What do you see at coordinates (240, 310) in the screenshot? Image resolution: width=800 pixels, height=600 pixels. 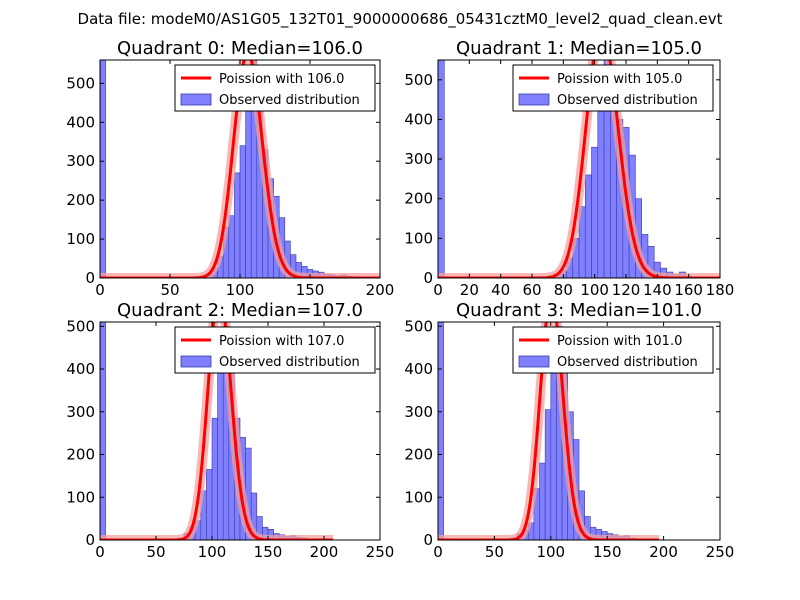 I see `panel-title: Quadrant 2: Median=107.0` at bounding box center [240, 310].